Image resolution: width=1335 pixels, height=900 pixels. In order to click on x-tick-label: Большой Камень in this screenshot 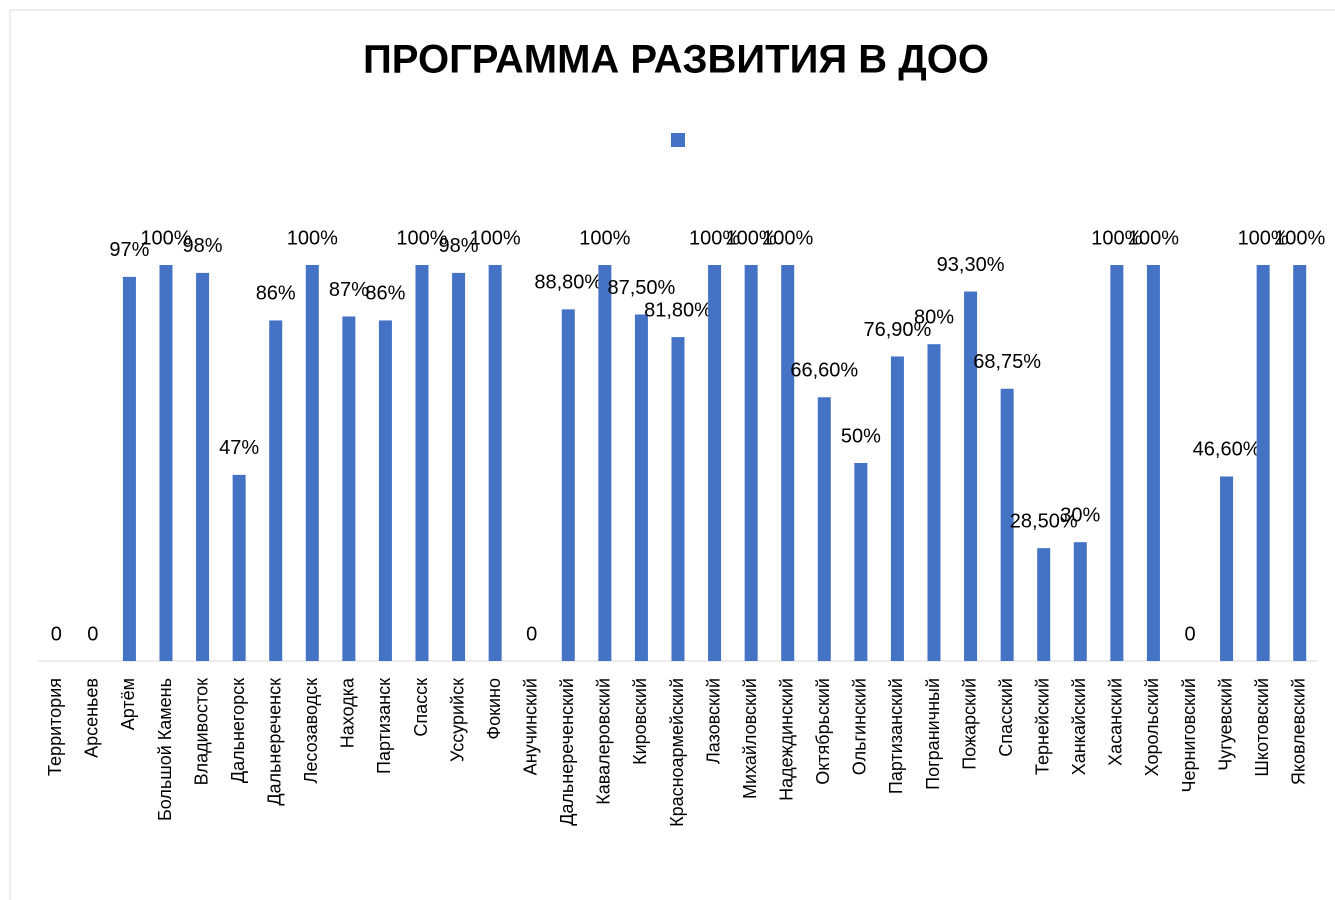, I will do `click(165, 749)`.